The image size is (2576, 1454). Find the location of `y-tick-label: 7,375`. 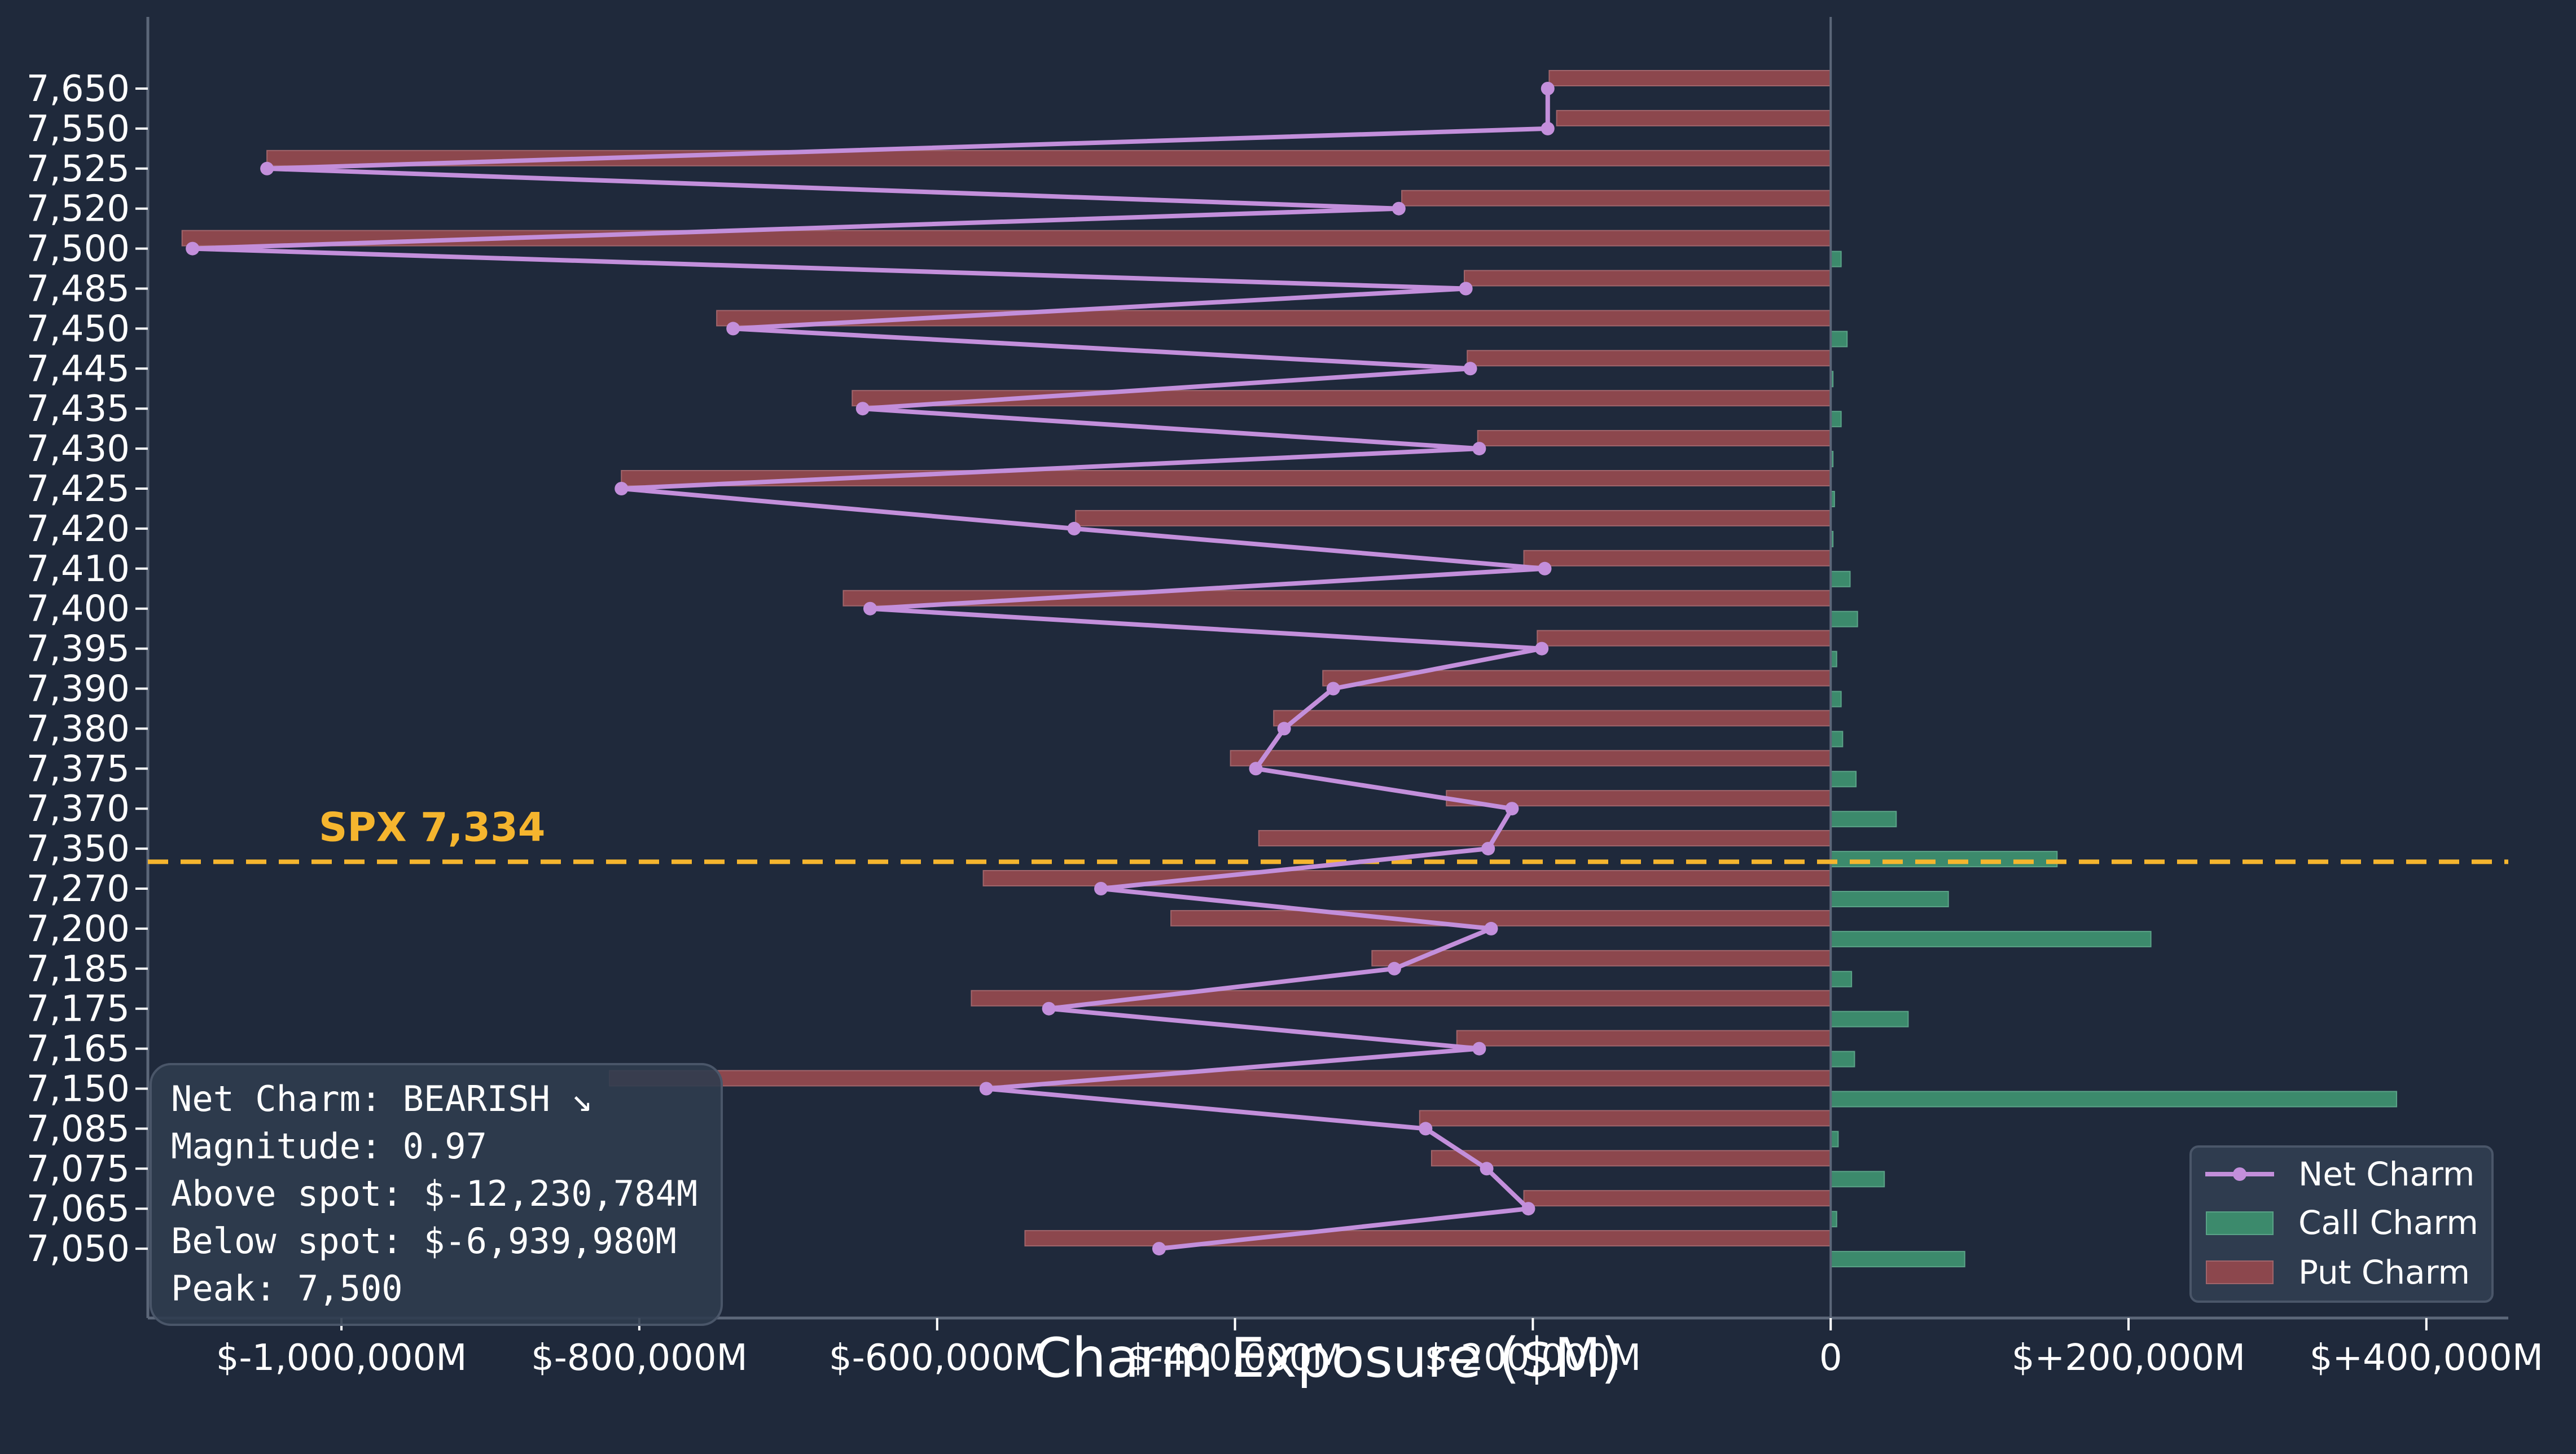

y-tick-label: 7,375 is located at coordinates (78, 769).